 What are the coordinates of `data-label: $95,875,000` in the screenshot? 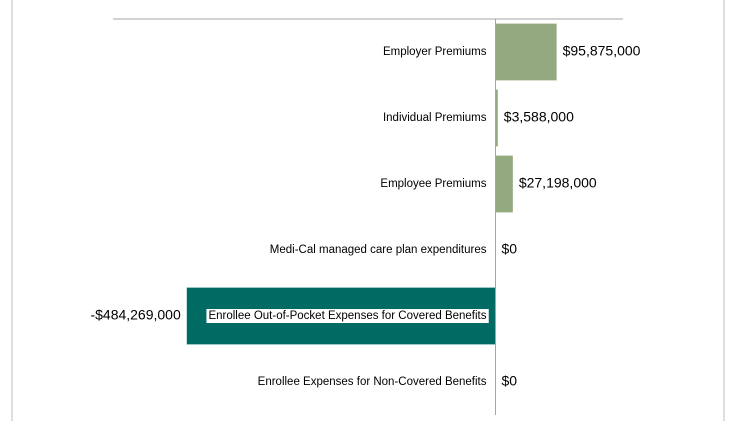 It's located at (602, 51).